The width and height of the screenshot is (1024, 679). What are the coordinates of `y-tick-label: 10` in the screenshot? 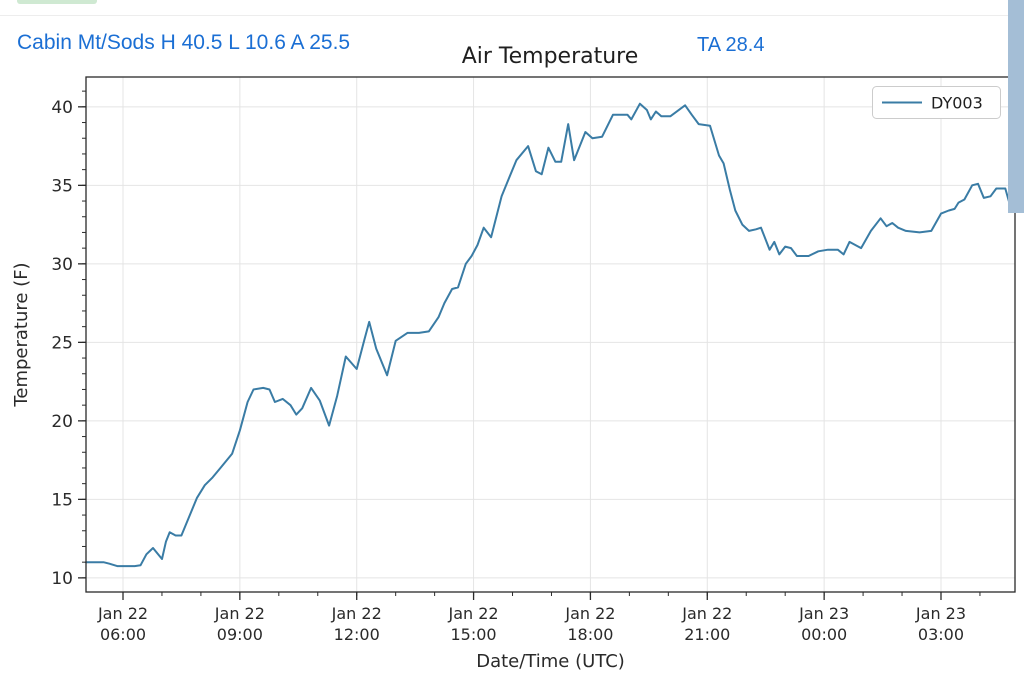 It's located at (62, 579).